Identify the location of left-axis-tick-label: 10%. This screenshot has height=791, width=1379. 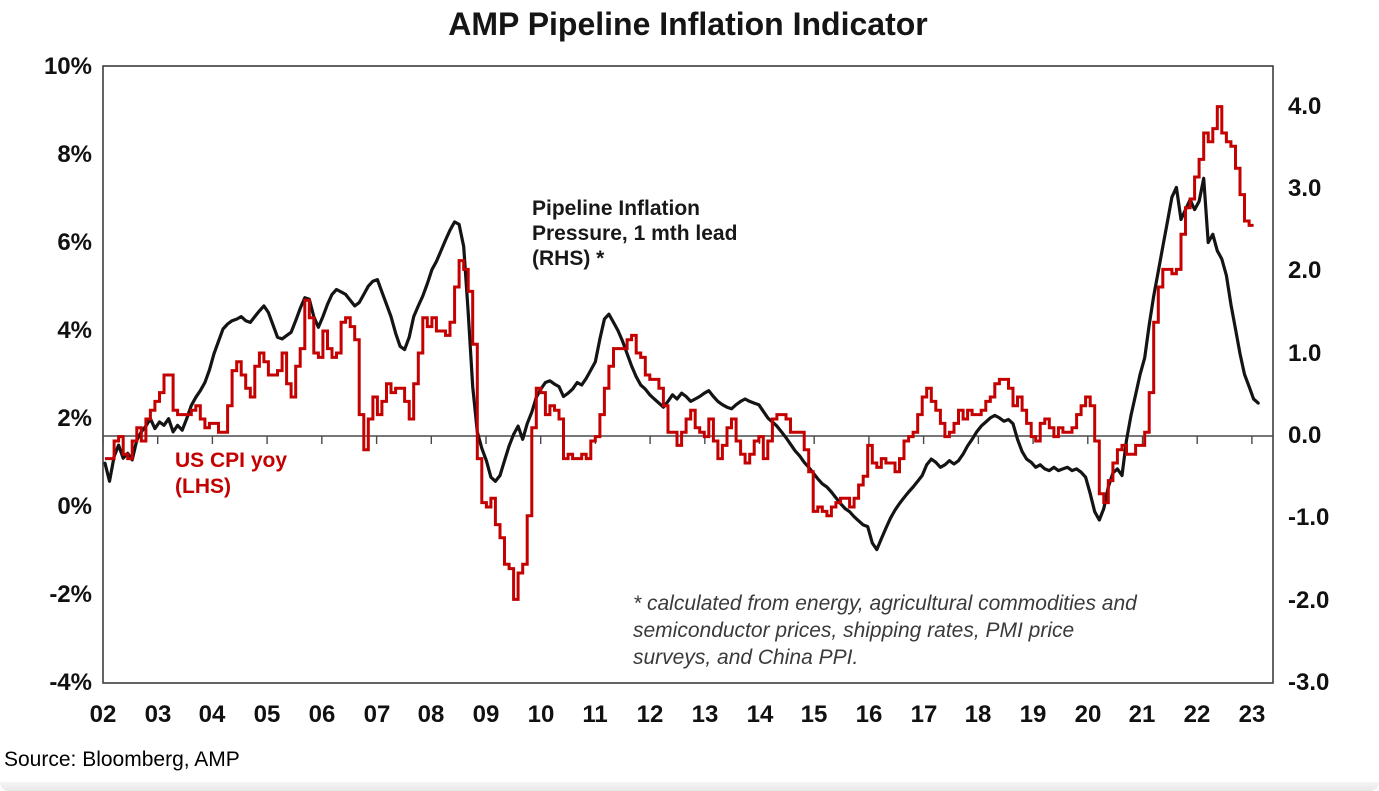
(67, 66).